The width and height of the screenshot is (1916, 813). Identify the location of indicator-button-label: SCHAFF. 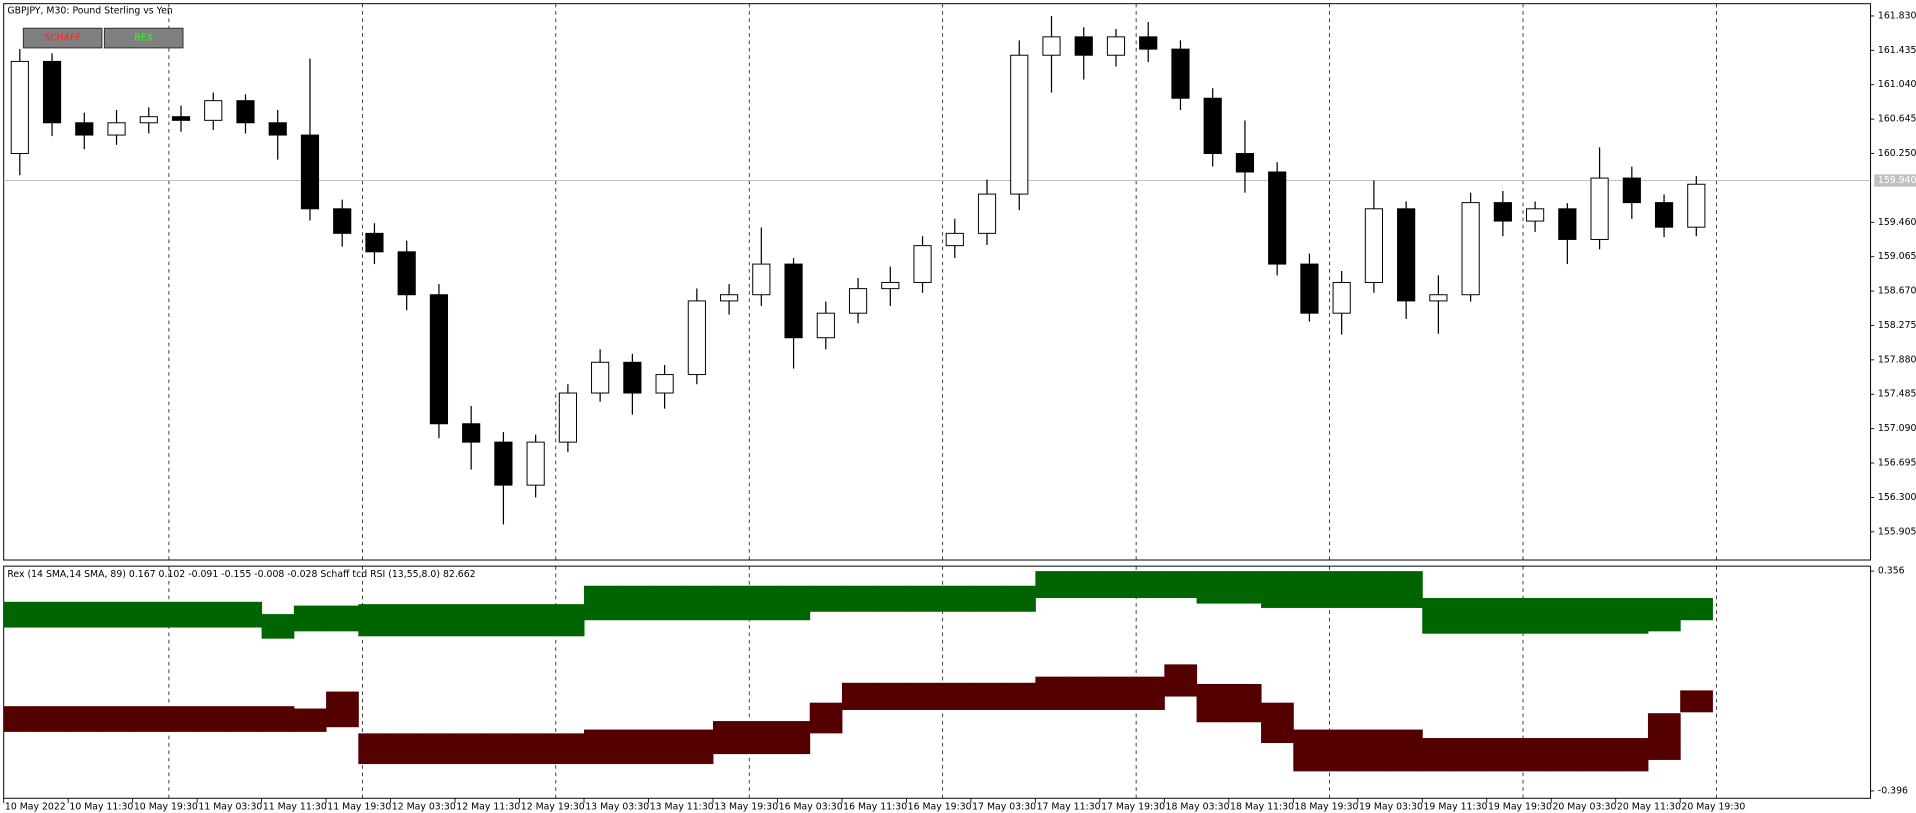
(62, 38).